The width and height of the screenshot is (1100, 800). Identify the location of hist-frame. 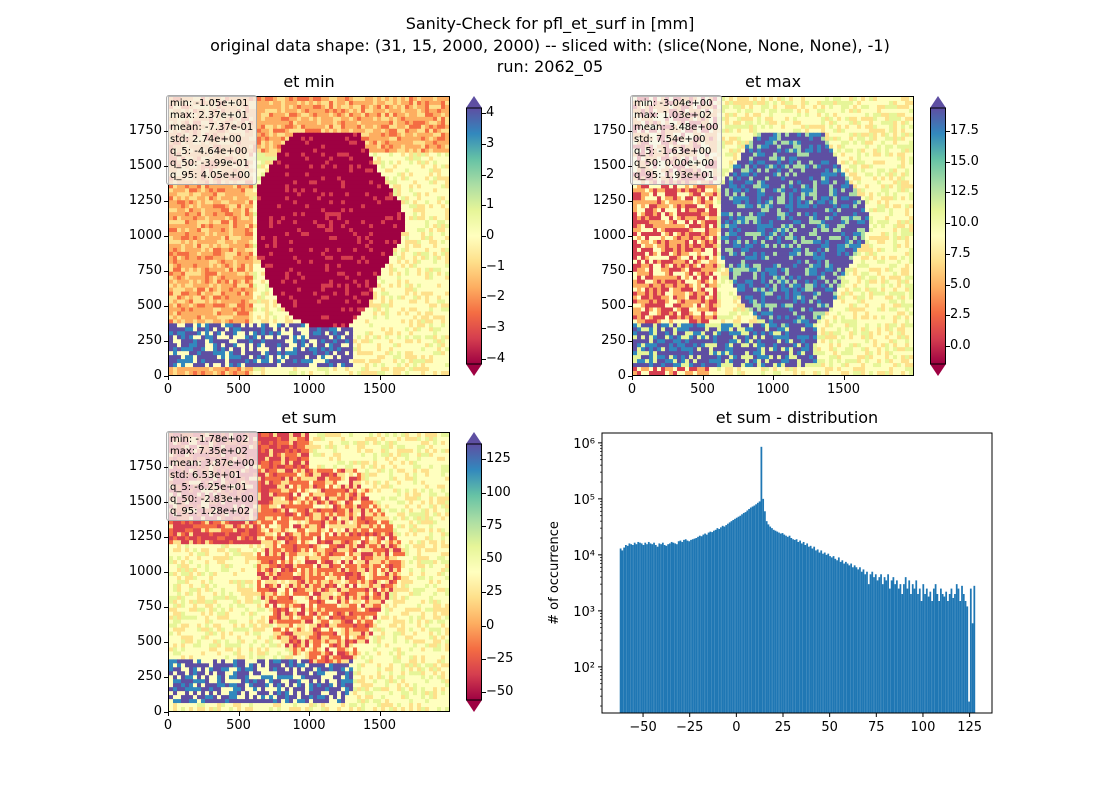
(797, 573).